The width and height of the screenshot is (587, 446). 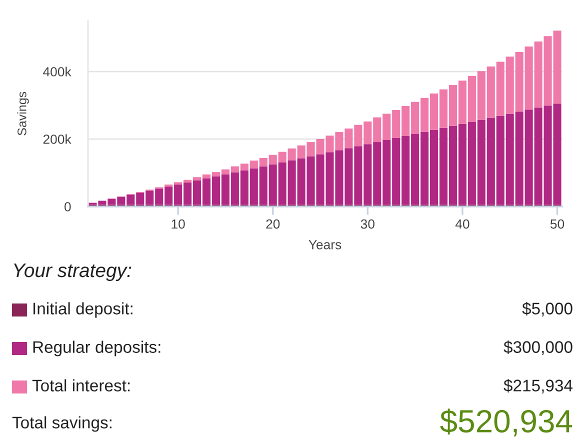 I want to click on text: $300,000, so click(x=538, y=347).